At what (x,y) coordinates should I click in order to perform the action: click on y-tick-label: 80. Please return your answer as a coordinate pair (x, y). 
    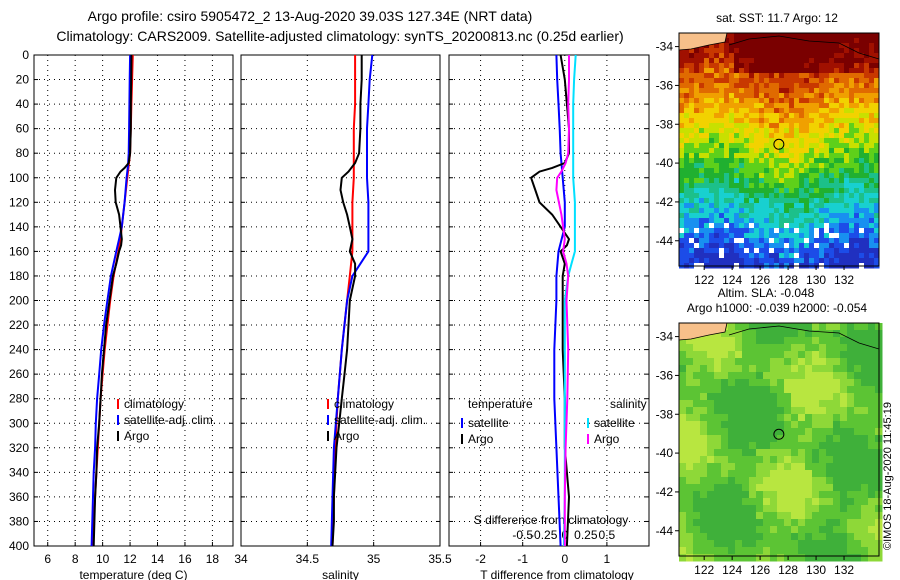
    Looking at the image, I should click on (23, 153).